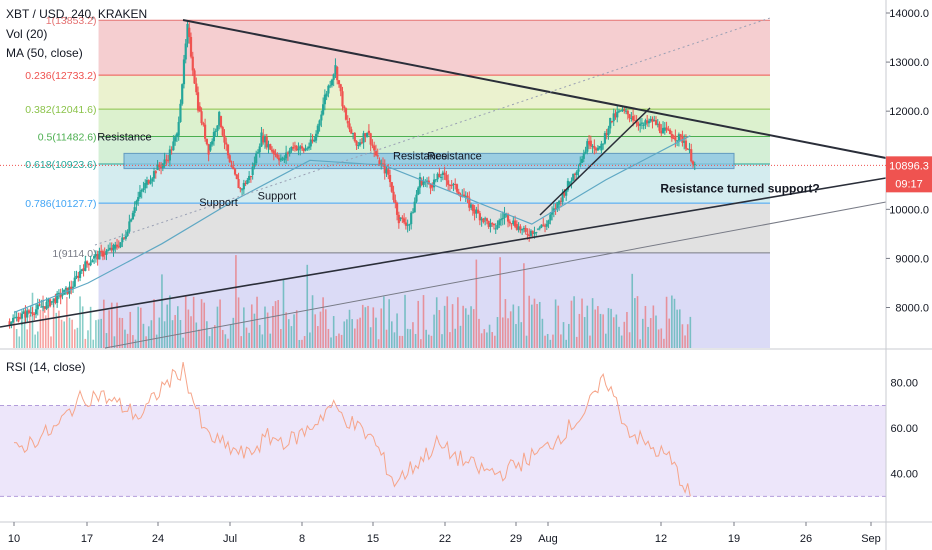  What do you see at coordinates (516, 539) in the screenshot?
I see `time-tick-label: 29` at bounding box center [516, 539].